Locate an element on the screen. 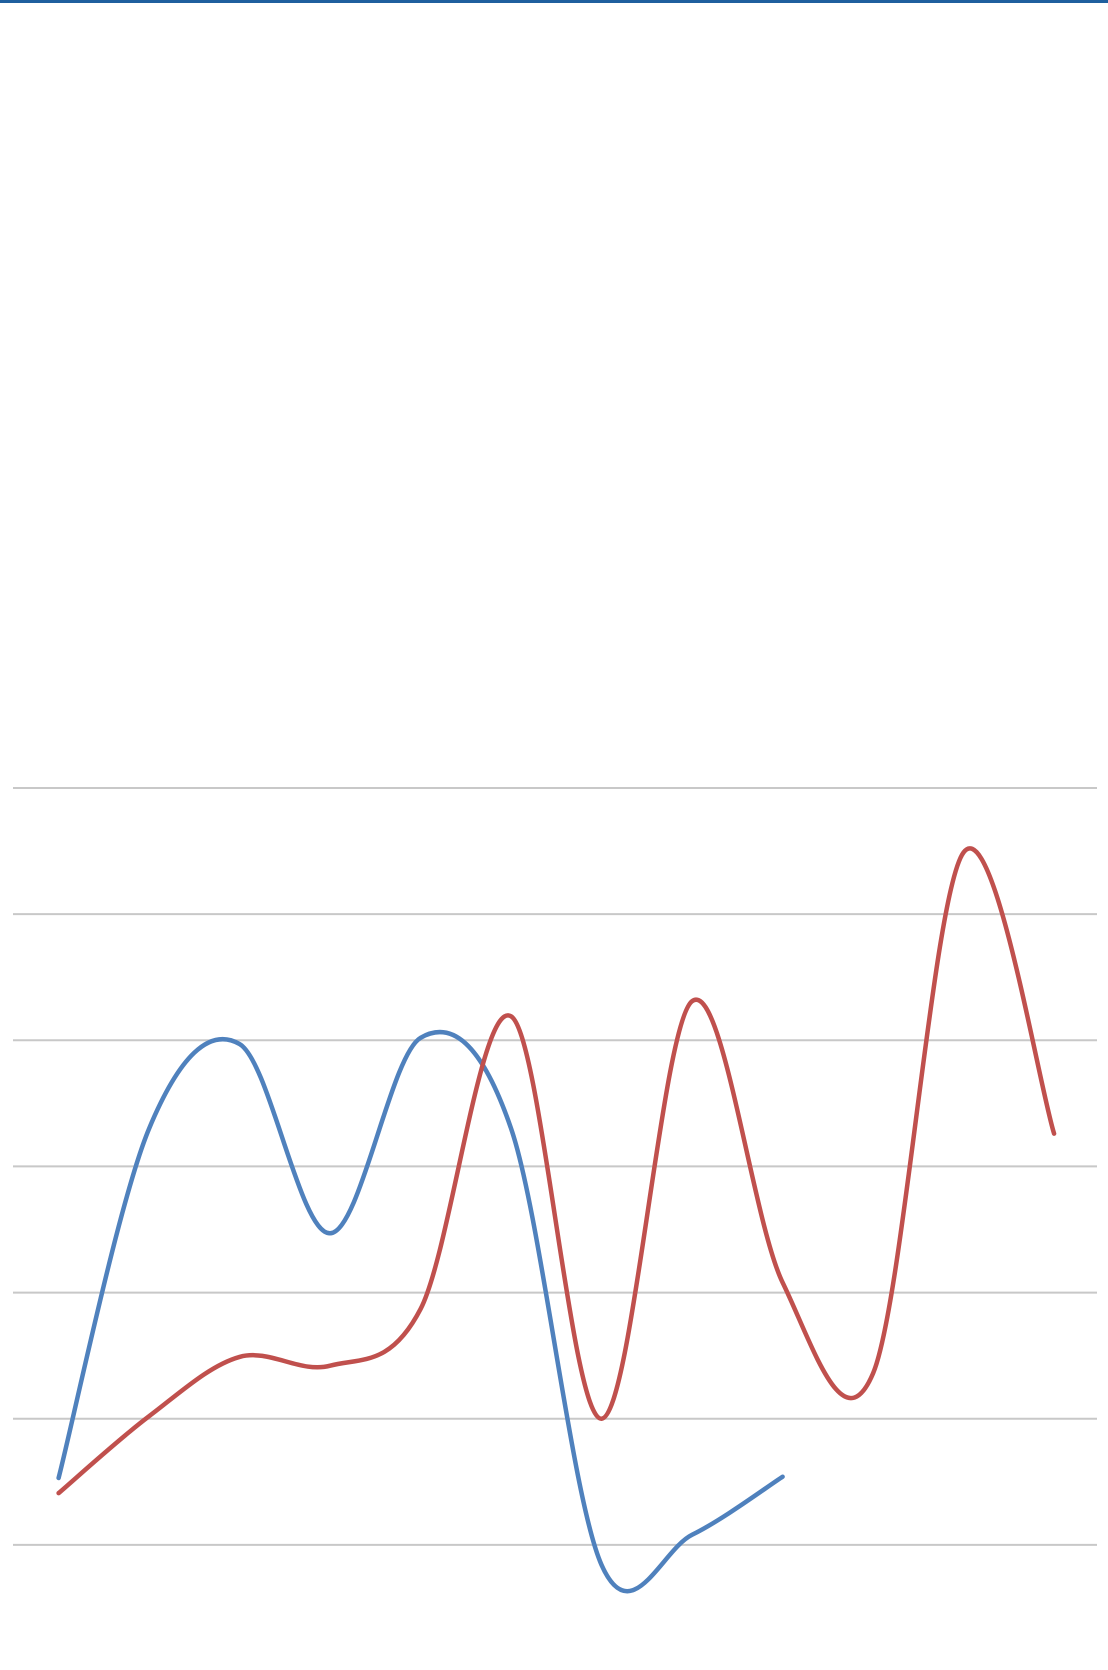 The width and height of the screenshot is (1108, 1670). header-border is located at coordinates (554, 1).